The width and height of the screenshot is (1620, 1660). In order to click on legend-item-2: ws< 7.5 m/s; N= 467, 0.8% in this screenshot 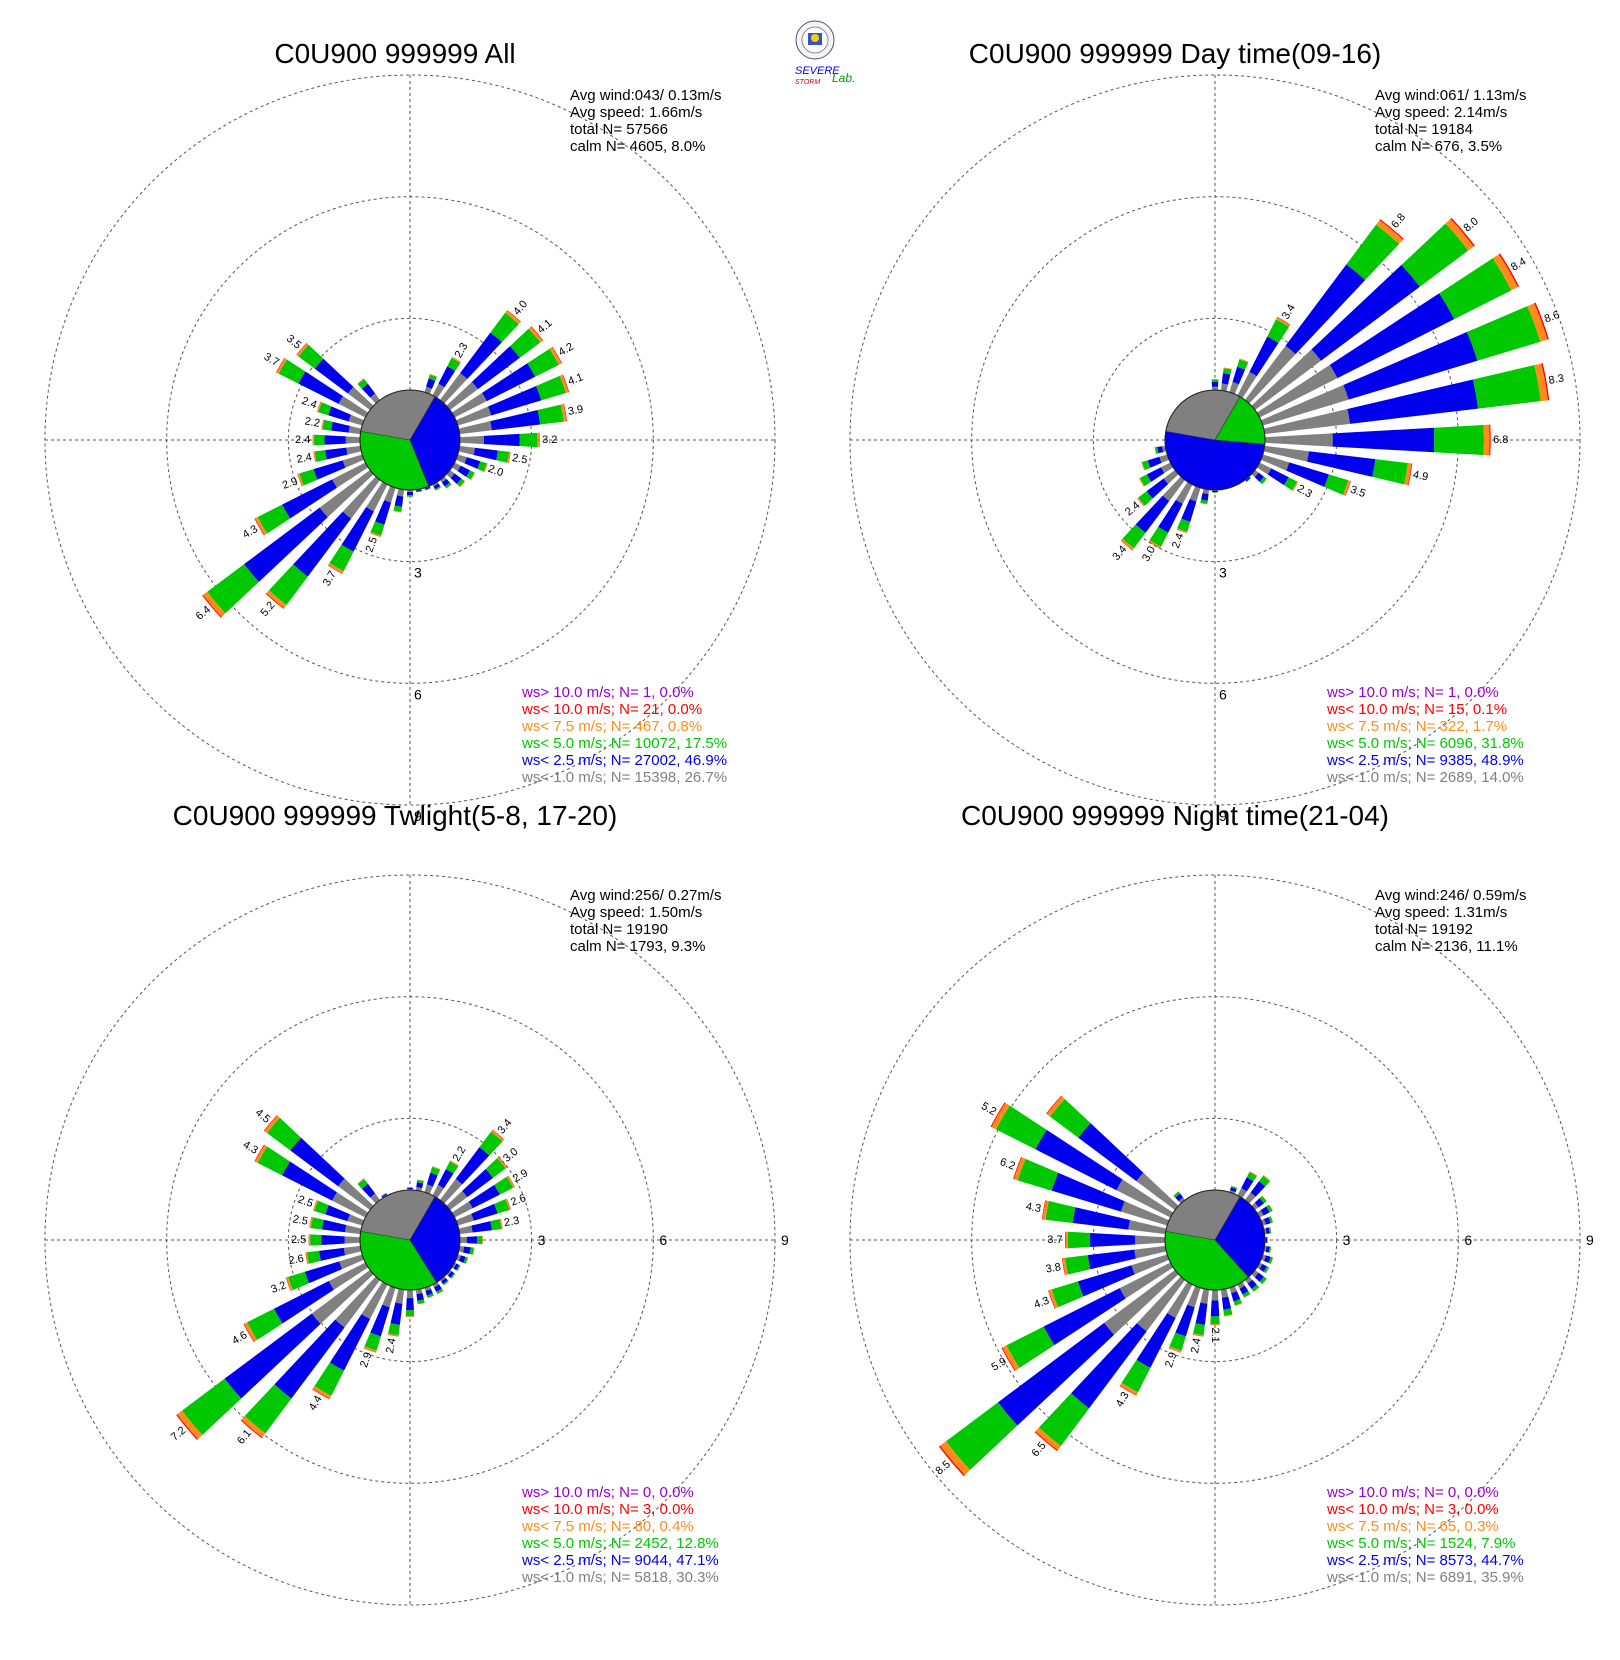, I will do `click(611, 726)`.